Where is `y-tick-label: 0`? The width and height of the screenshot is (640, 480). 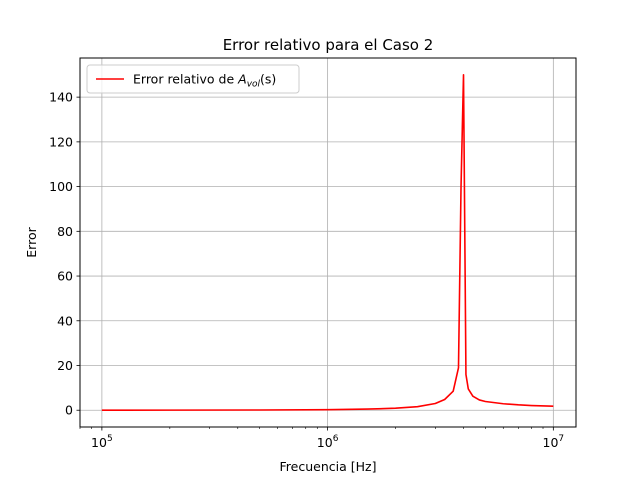
y-tick-label: 0 is located at coordinates (69, 410).